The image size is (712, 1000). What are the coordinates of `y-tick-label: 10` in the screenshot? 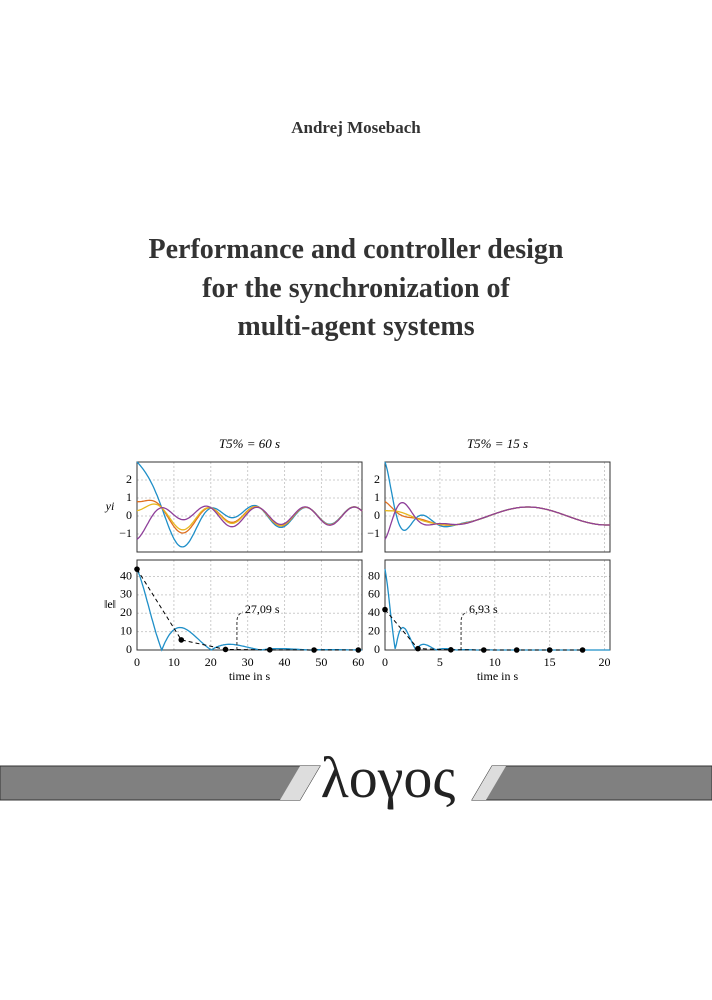 It's located at (126, 630).